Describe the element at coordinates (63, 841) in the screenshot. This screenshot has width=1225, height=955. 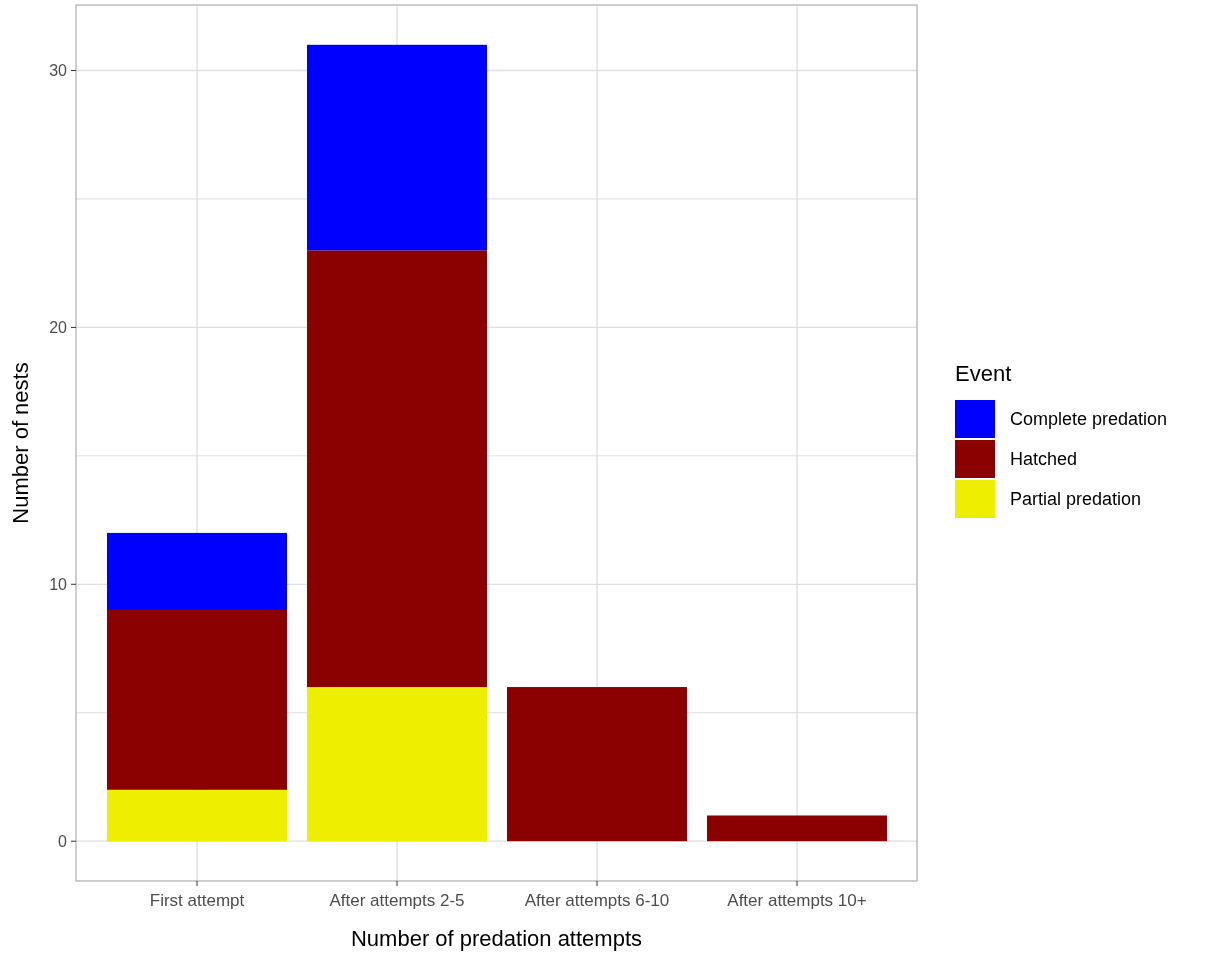
I see `y-tick-label: 0` at that location.